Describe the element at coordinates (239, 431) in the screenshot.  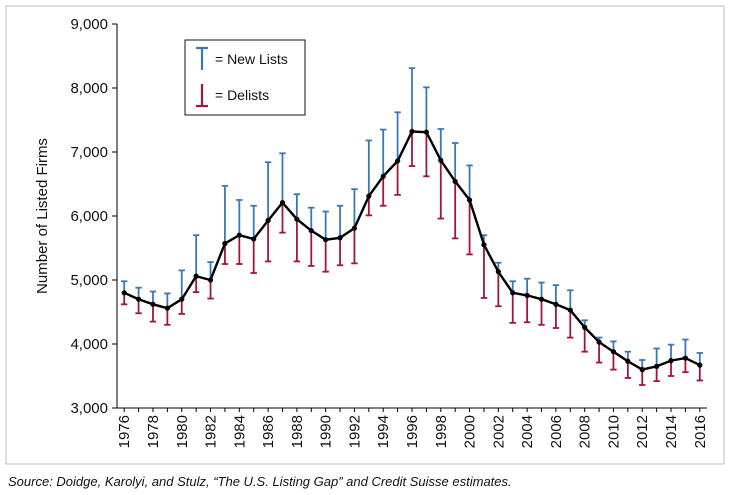
I see `x-tick-label: 1984` at that location.